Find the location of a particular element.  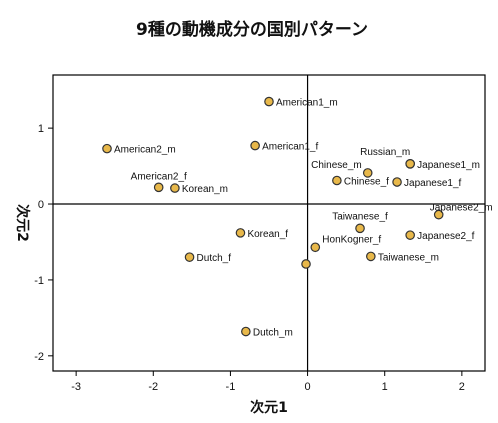

point-japanese2-f is located at coordinates (410, 235).